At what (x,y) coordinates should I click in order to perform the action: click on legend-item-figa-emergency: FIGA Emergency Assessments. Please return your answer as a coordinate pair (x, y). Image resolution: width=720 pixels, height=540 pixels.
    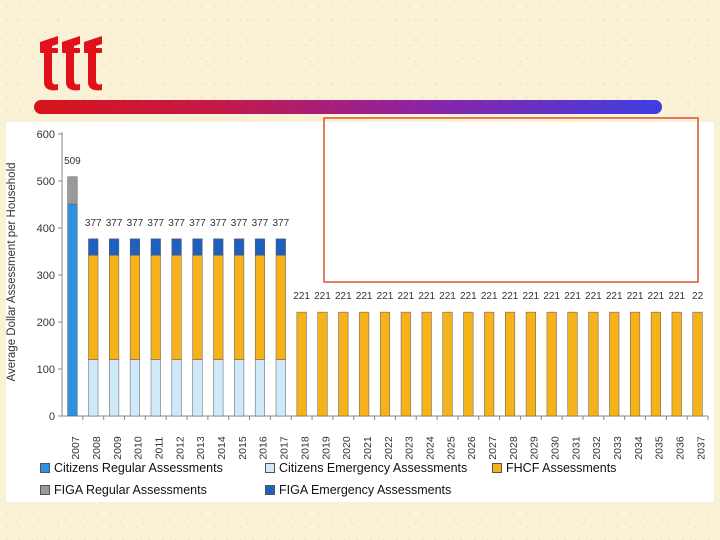
    Looking at the image, I should click on (358, 490).